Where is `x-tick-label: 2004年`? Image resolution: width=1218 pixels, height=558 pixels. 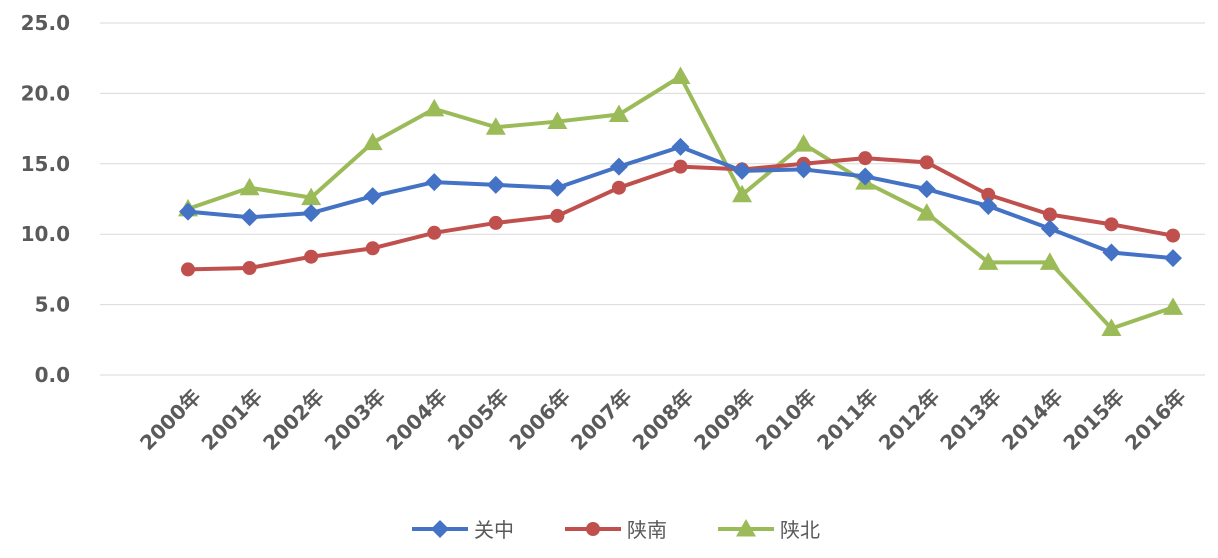
x-tick-label: 2004年 is located at coordinates (416, 420).